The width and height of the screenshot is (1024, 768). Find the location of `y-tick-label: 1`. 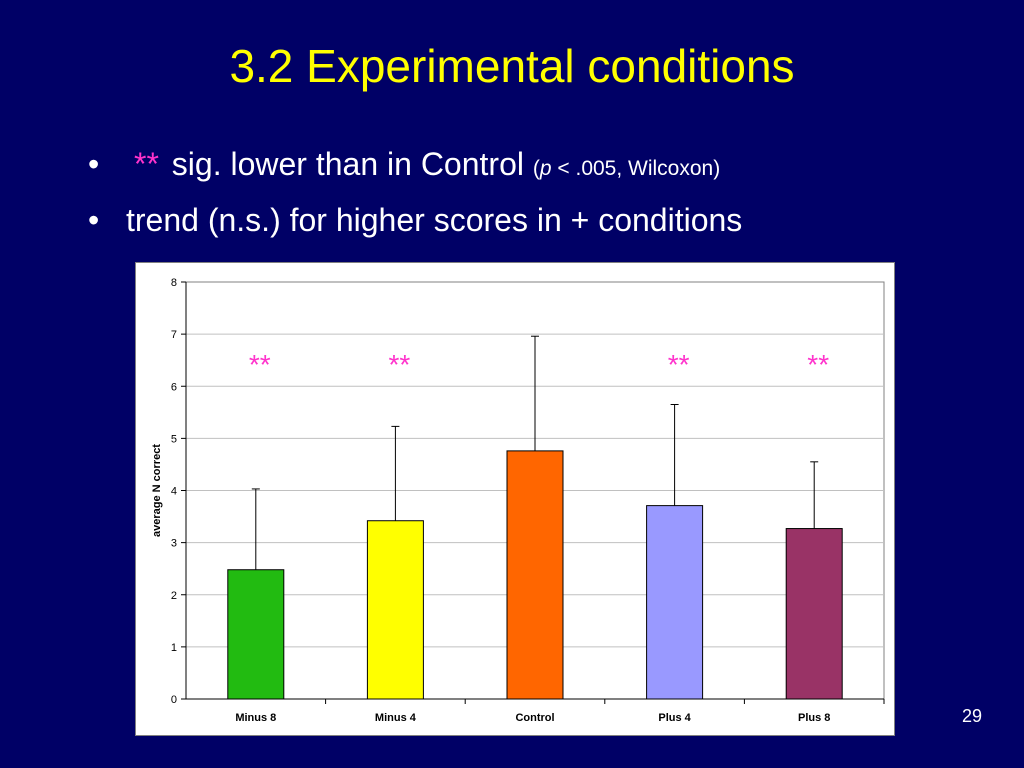

y-tick-label: 1 is located at coordinates (174, 648).